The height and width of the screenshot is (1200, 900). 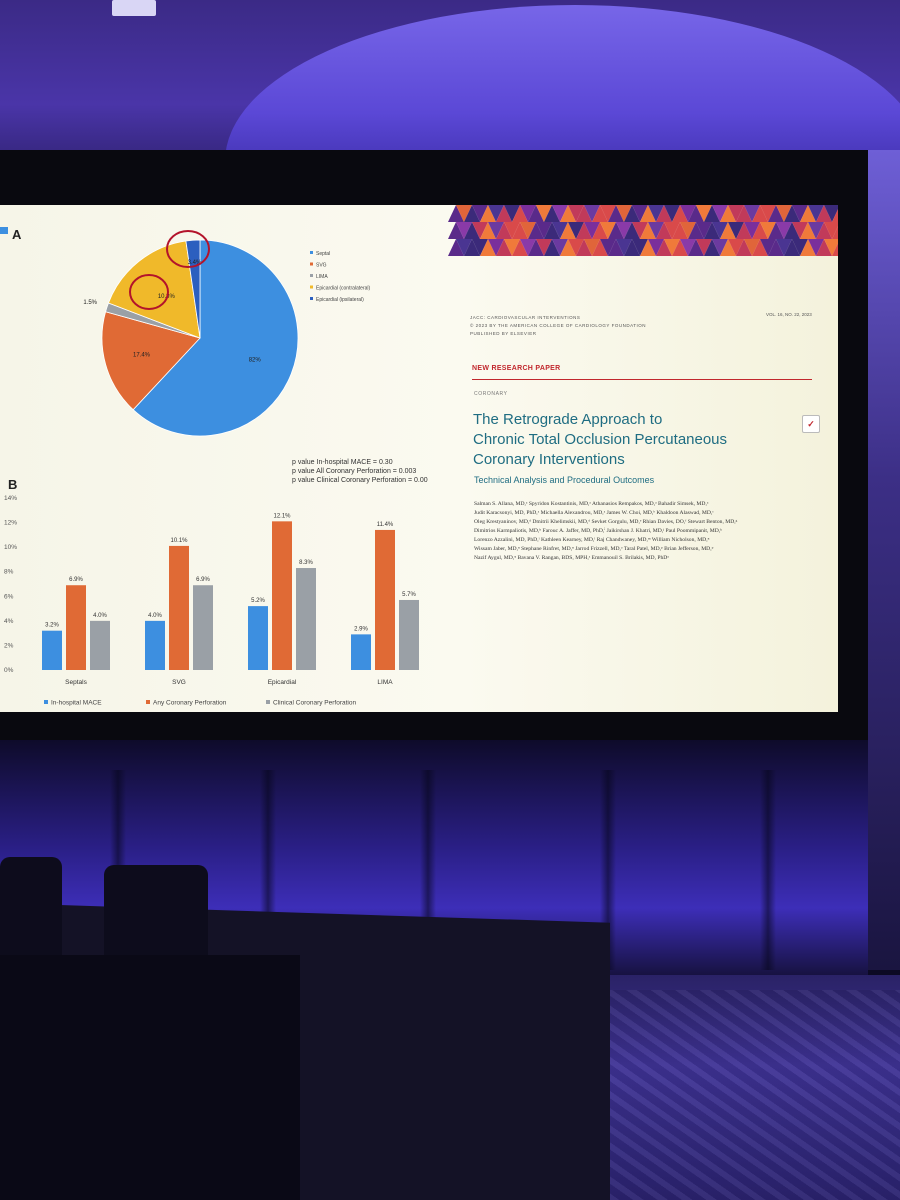 I want to click on journal-name: JACC: CARDIOVASCULAR INTERVENTIONS, so click(x=525, y=317).